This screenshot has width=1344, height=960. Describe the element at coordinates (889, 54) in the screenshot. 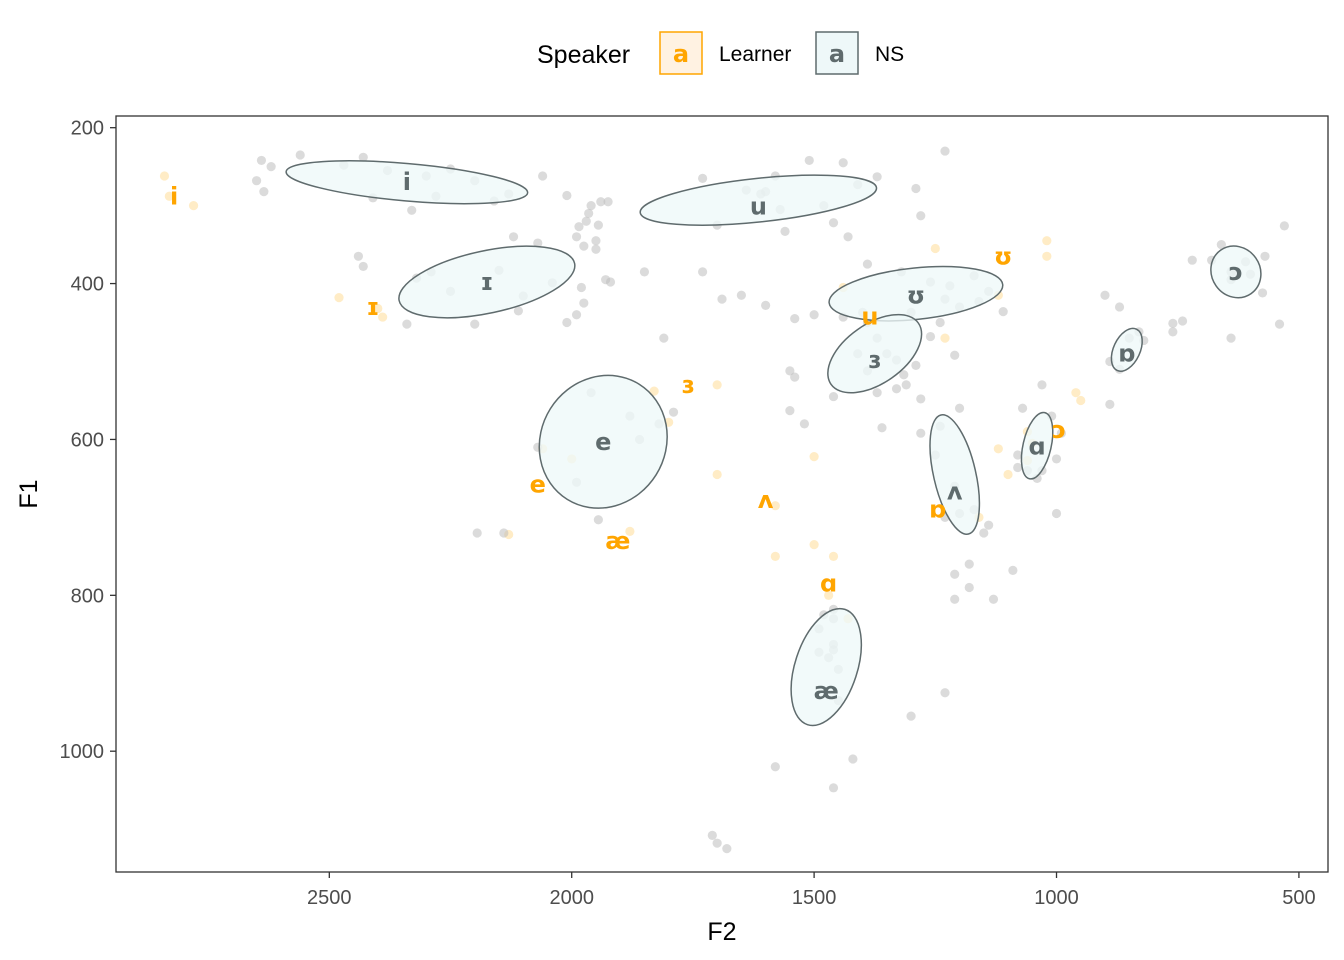

I see `legend-label-ns: NS` at that location.